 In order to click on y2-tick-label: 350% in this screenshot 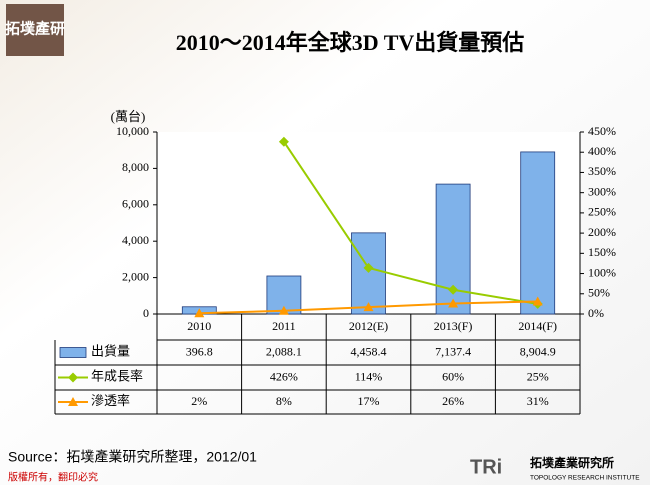, I will do `click(602, 171)`.